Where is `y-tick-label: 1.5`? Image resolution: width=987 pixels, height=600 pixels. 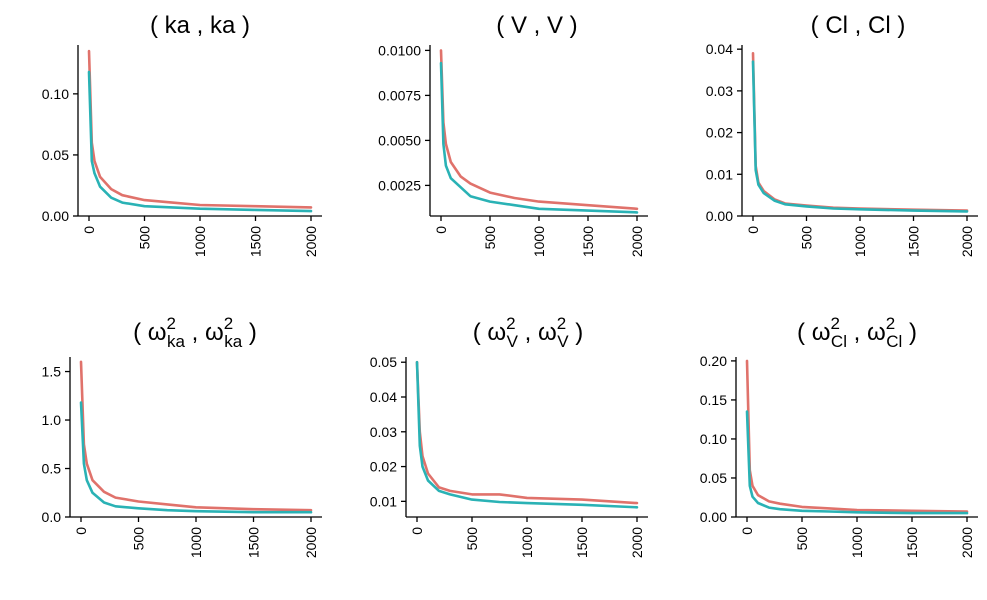 y-tick-label: 1.5 is located at coordinates (52, 372).